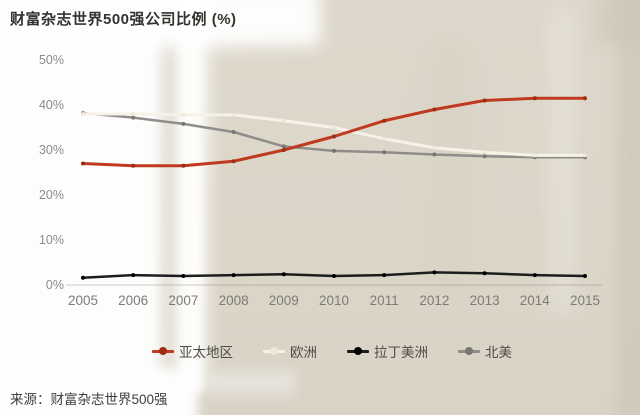 The width and height of the screenshot is (640, 415). I want to click on data-point-北美-2009, so click(283, 146).